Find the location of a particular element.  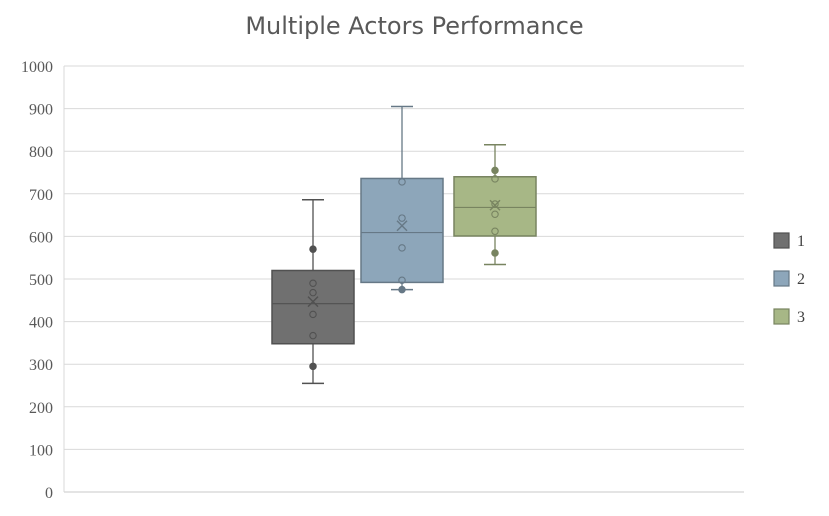

y-tick-label: 400 is located at coordinates (41, 323).